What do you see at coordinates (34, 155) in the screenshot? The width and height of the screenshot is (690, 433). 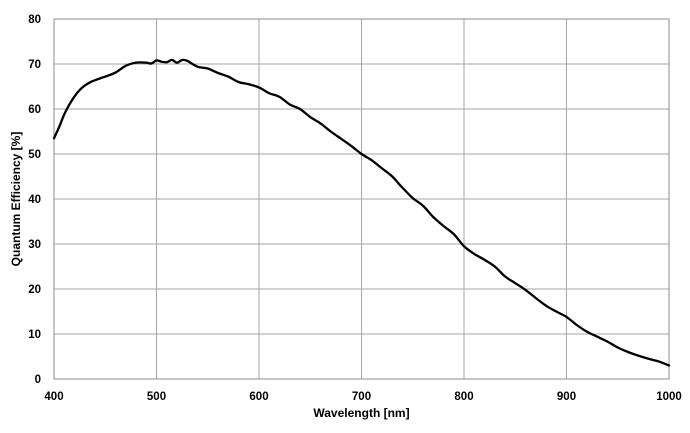 I see `y-tick-label: 50` at bounding box center [34, 155].